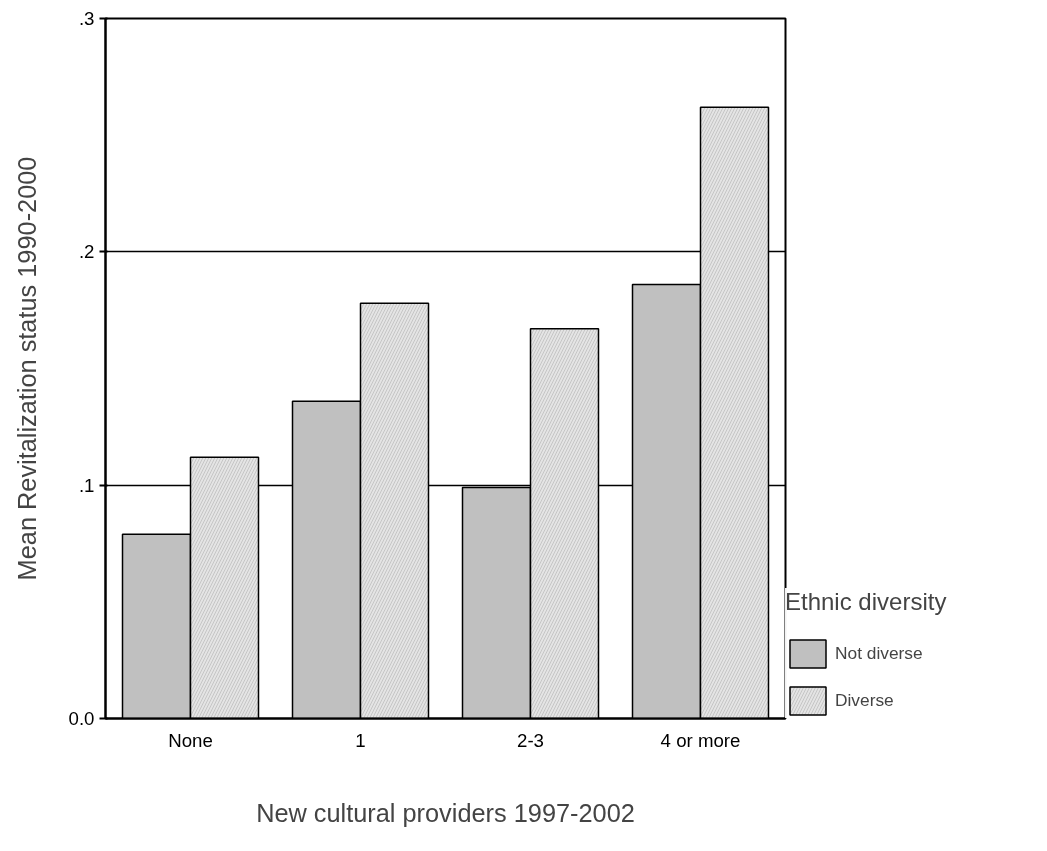  I want to click on x-axis-title: New cultural providers 1997-2002, so click(445, 812).